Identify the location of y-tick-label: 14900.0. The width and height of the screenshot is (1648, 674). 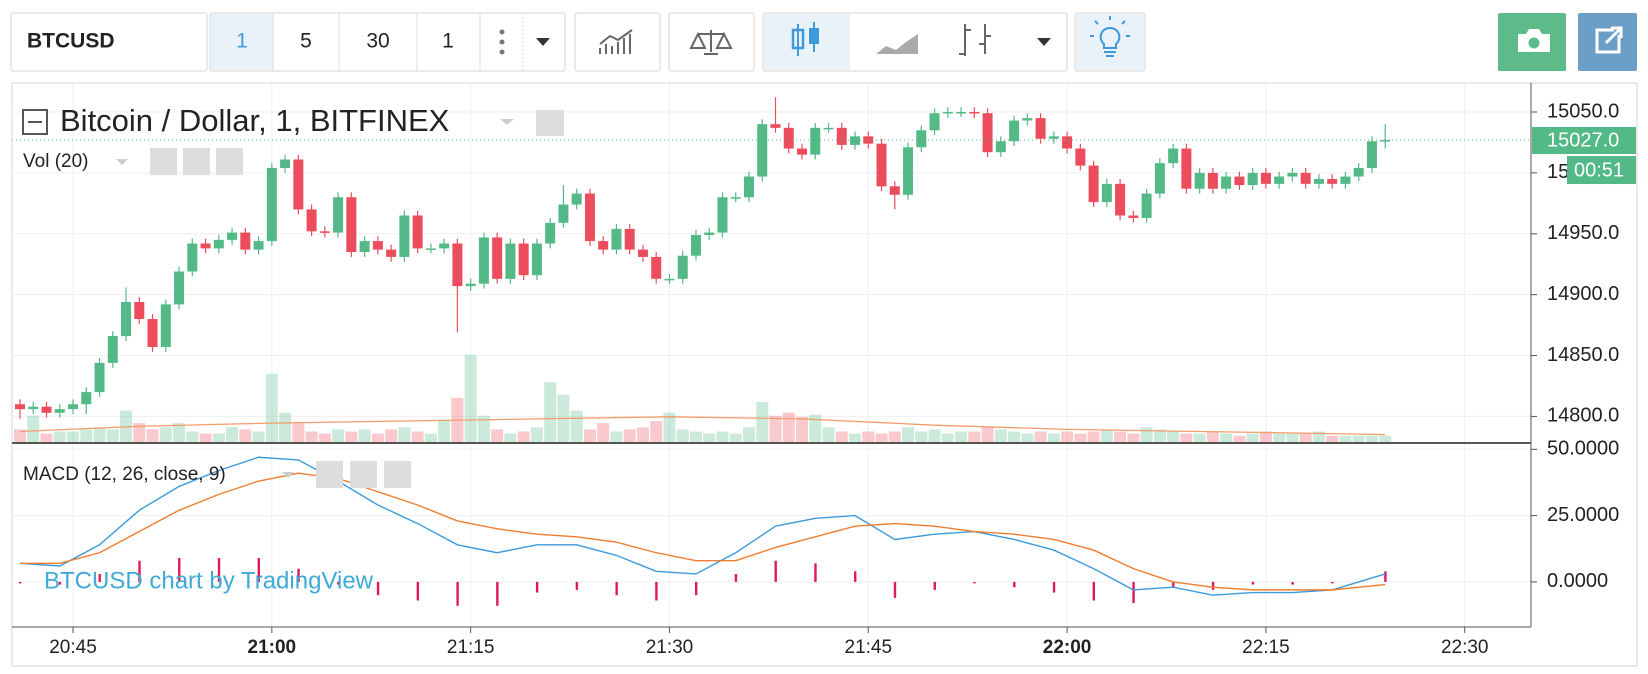
(1583, 294).